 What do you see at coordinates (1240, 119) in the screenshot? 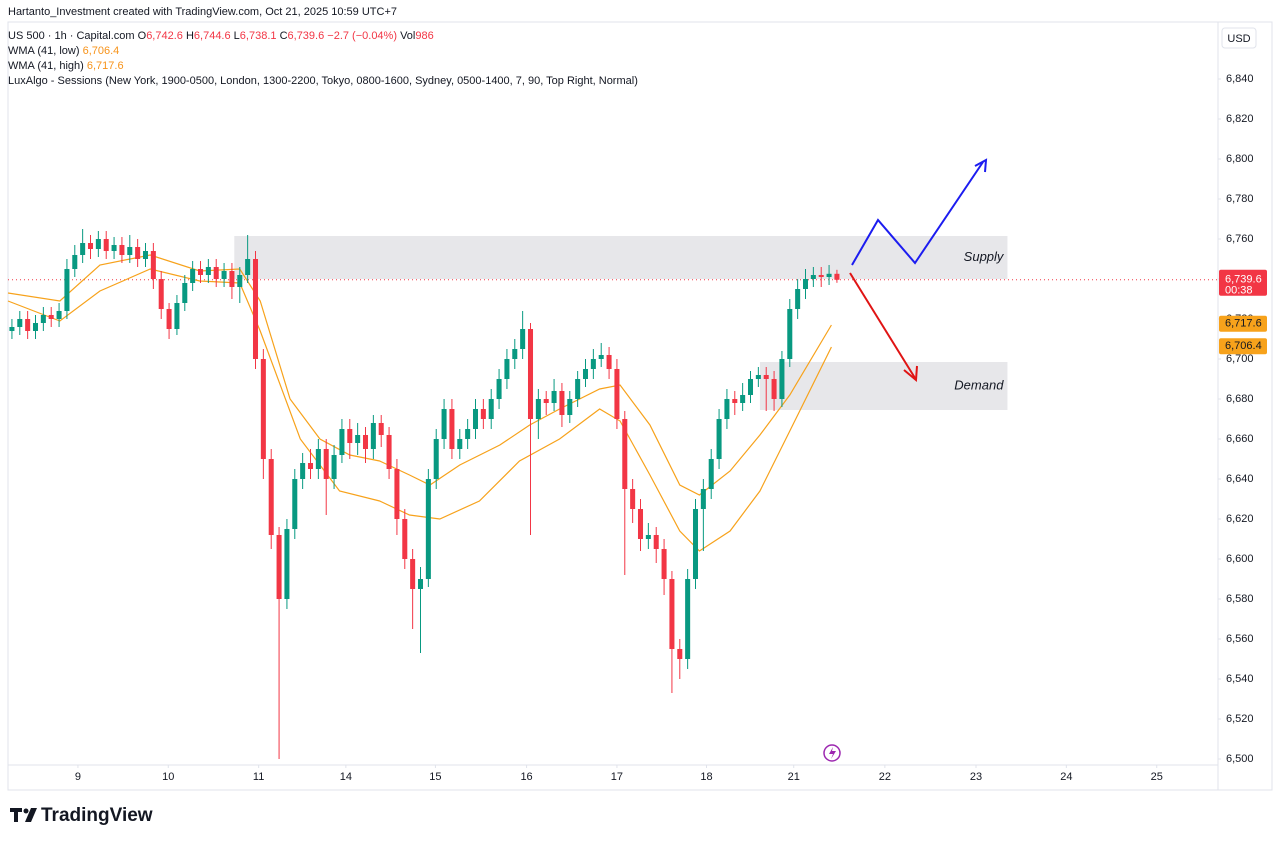
I see `y-tick-label: 6,820` at bounding box center [1240, 119].